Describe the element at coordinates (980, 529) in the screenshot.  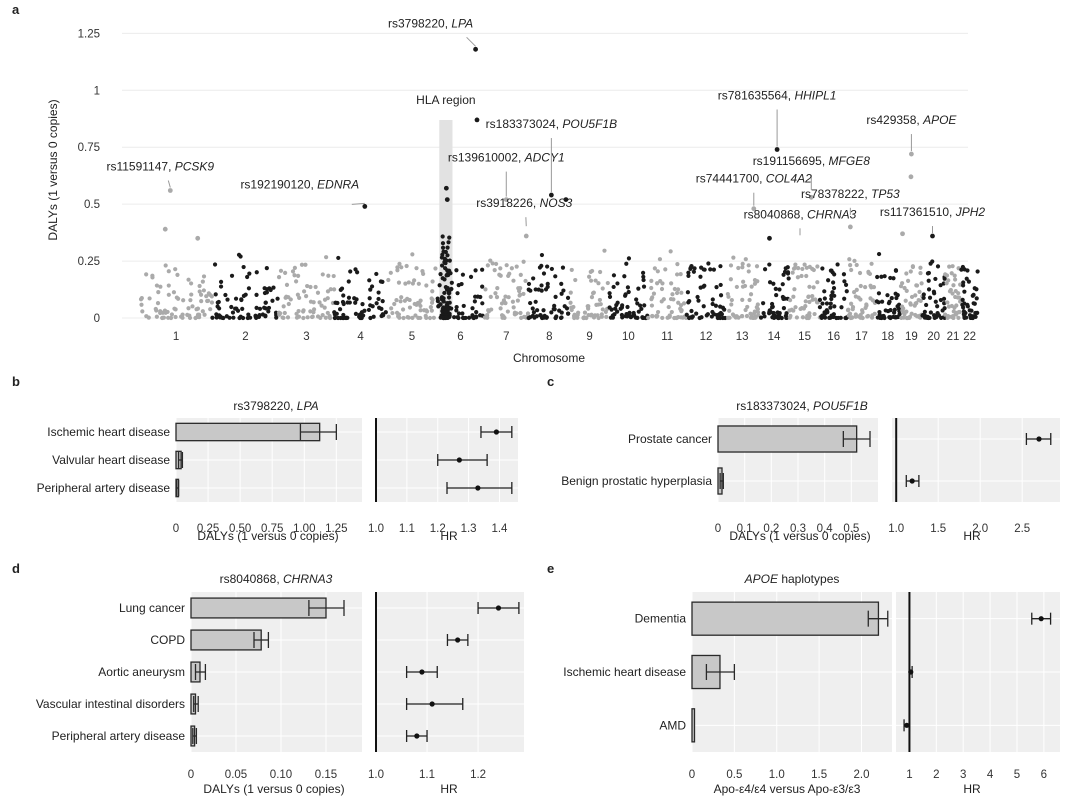
I see `panel-c-hrtick: 2.0` at that location.